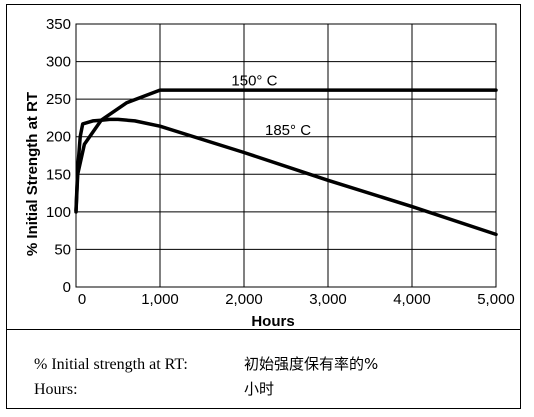 The image size is (534, 417). What do you see at coordinates (272, 321) in the screenshot?
I see `x-axis-label: Hours` at bounding box center [272, 321].